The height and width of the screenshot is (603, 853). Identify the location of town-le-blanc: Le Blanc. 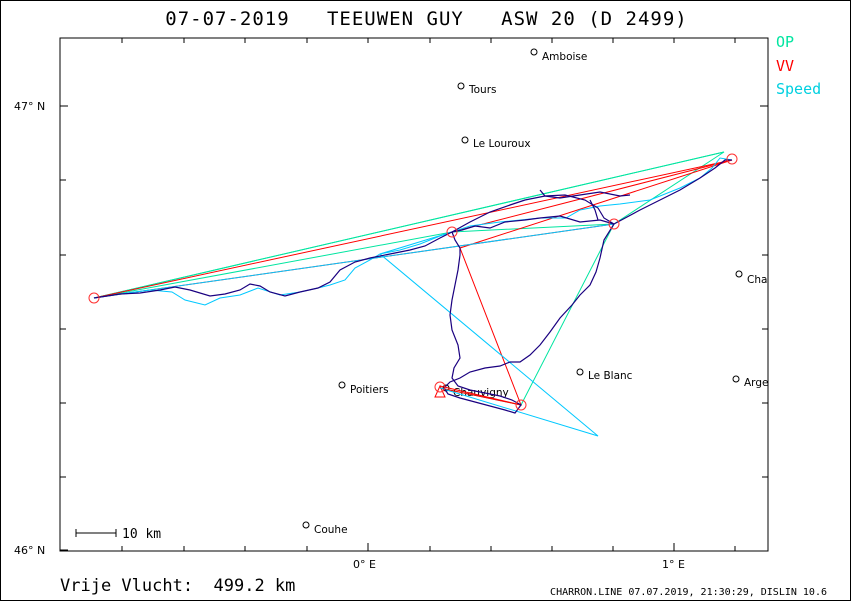
(604, 375).